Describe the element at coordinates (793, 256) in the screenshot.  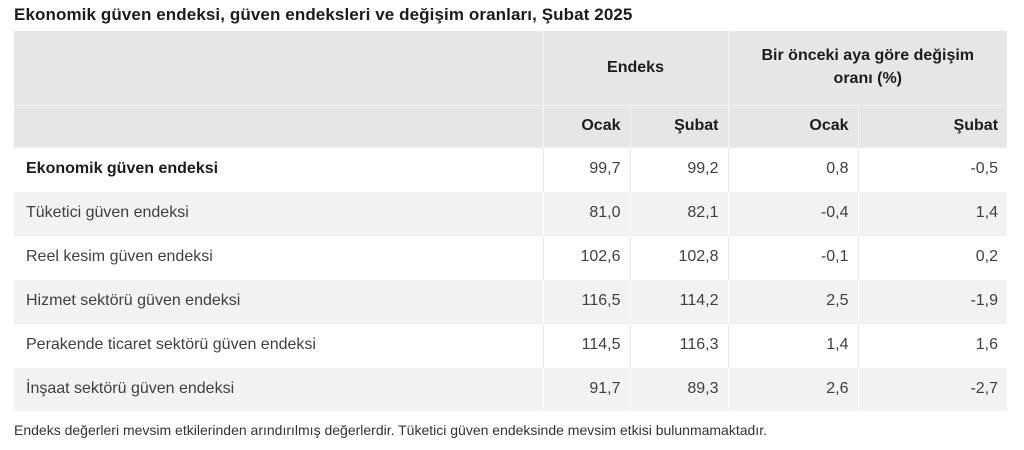
I see `degisim-ocak-value: -0,1` at that location.